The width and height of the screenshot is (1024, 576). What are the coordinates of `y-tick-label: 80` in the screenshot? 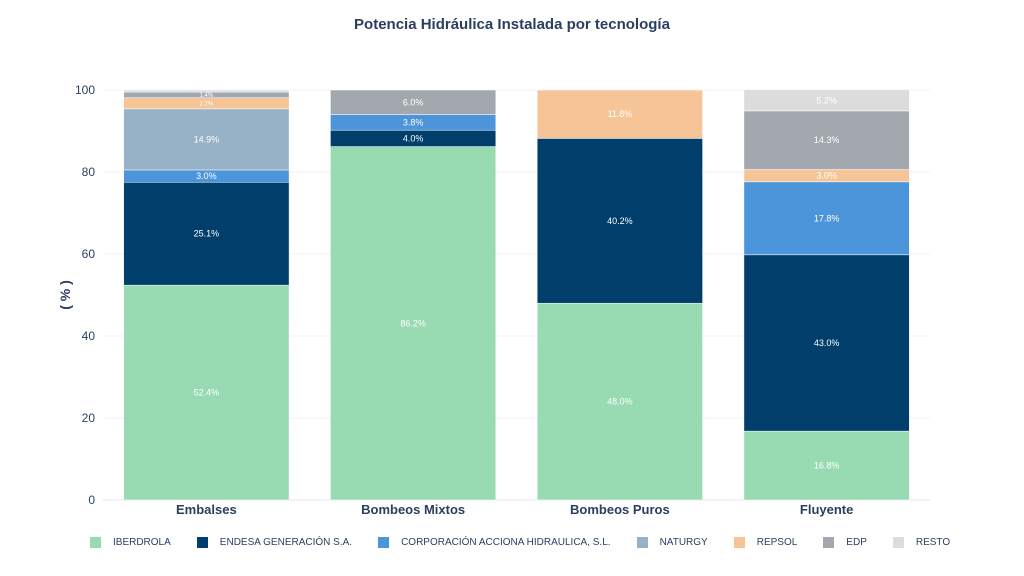 It's located at (89, 172).